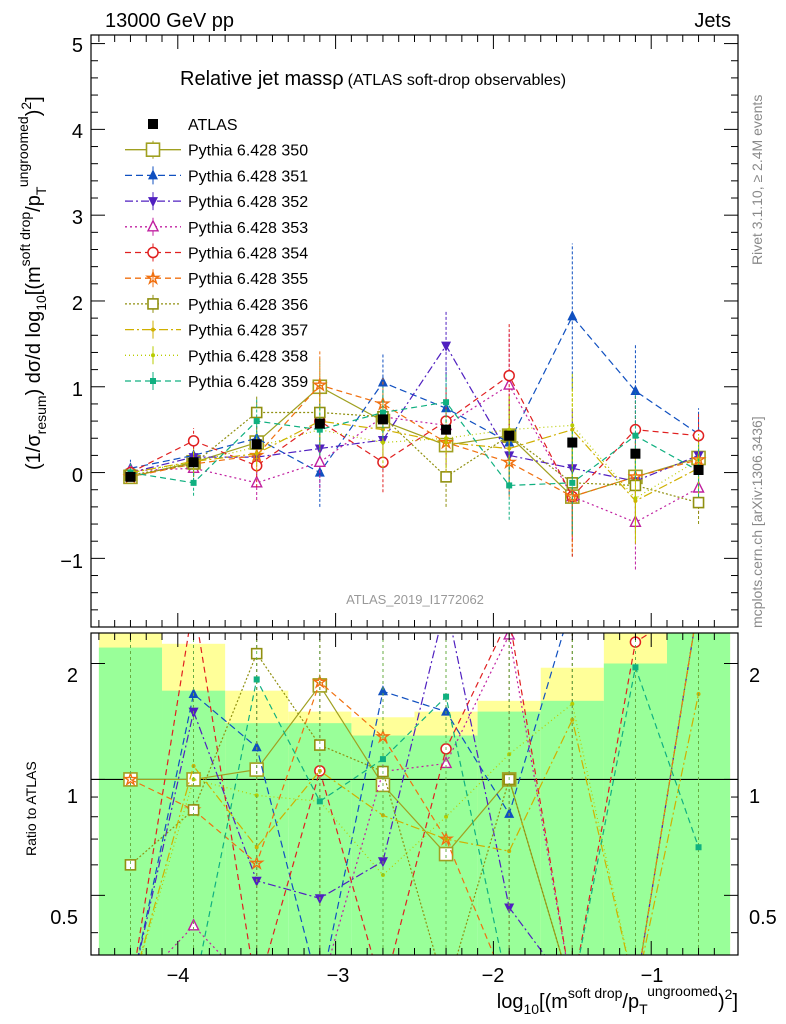  What do you see at coordinates (71, 304) in the screenshot?
I see `main-y-tick-labels: −1 0 1 2 3 4 5` at bounding box center [71, 304].